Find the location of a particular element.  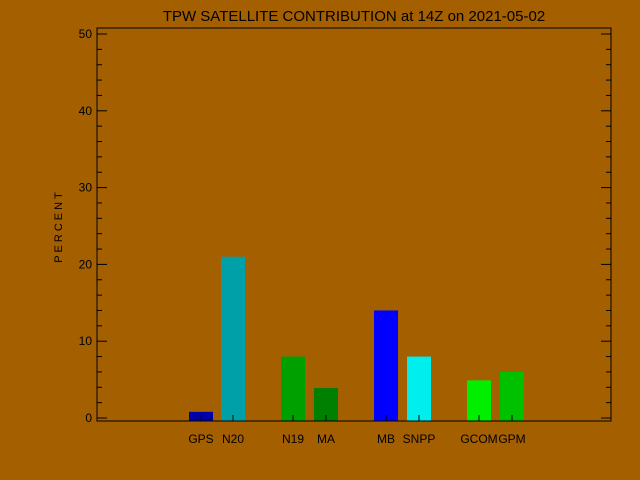

bar-n20 is located at coordinates (233, 338).